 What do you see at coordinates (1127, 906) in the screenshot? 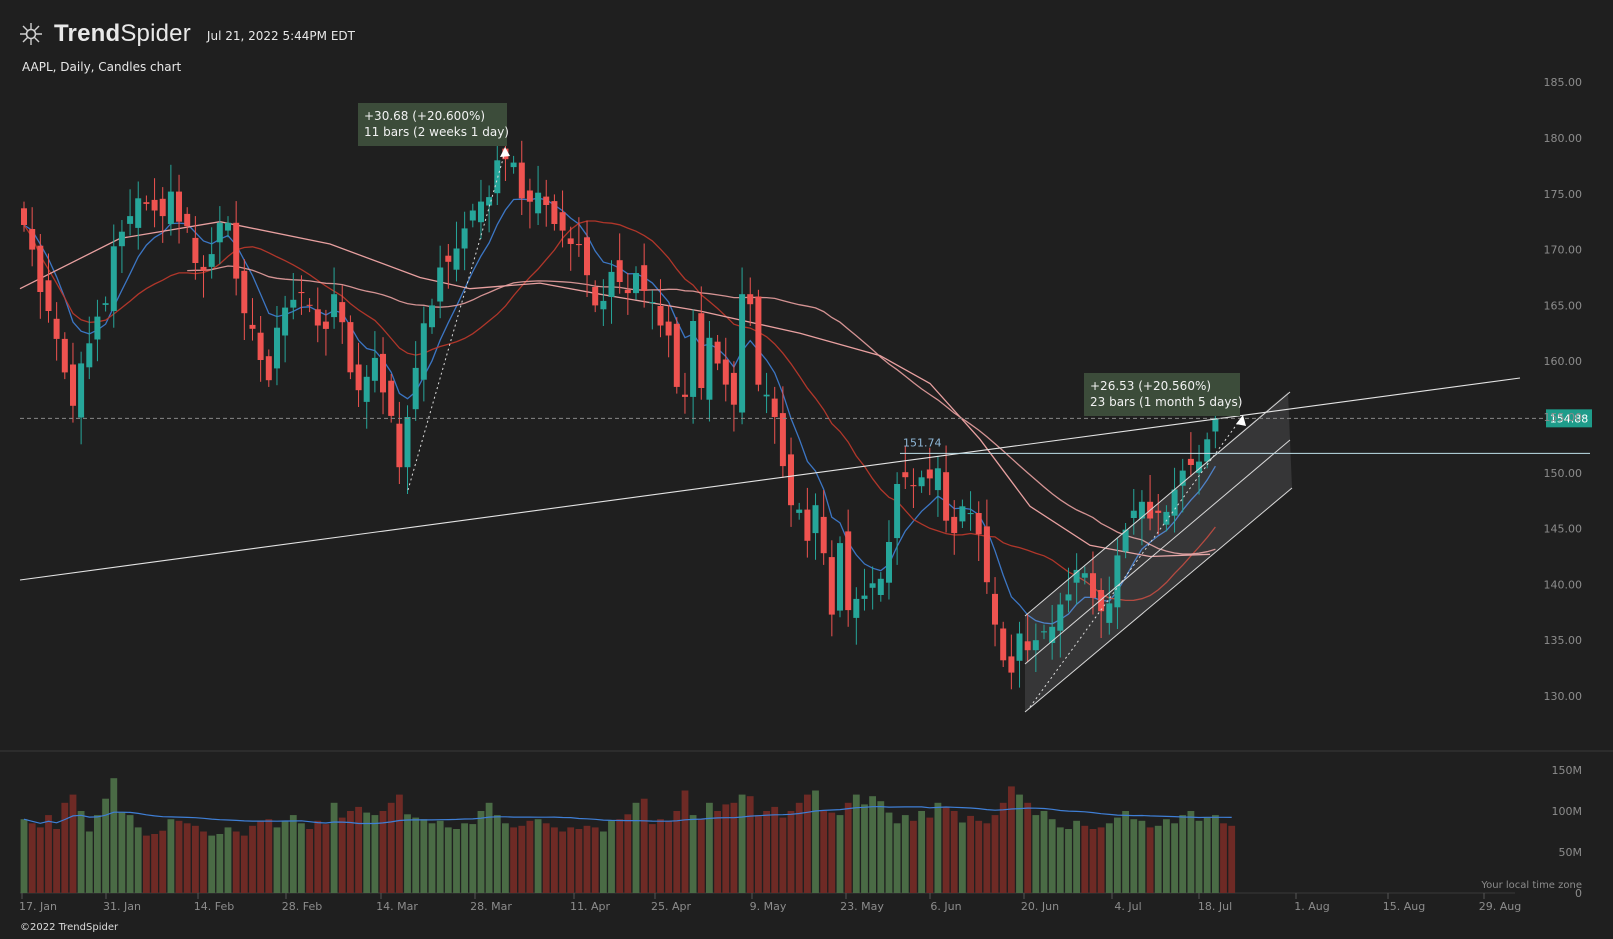
I see `x-tick-label: 4. Jul` at bounding box center [1127, 906].